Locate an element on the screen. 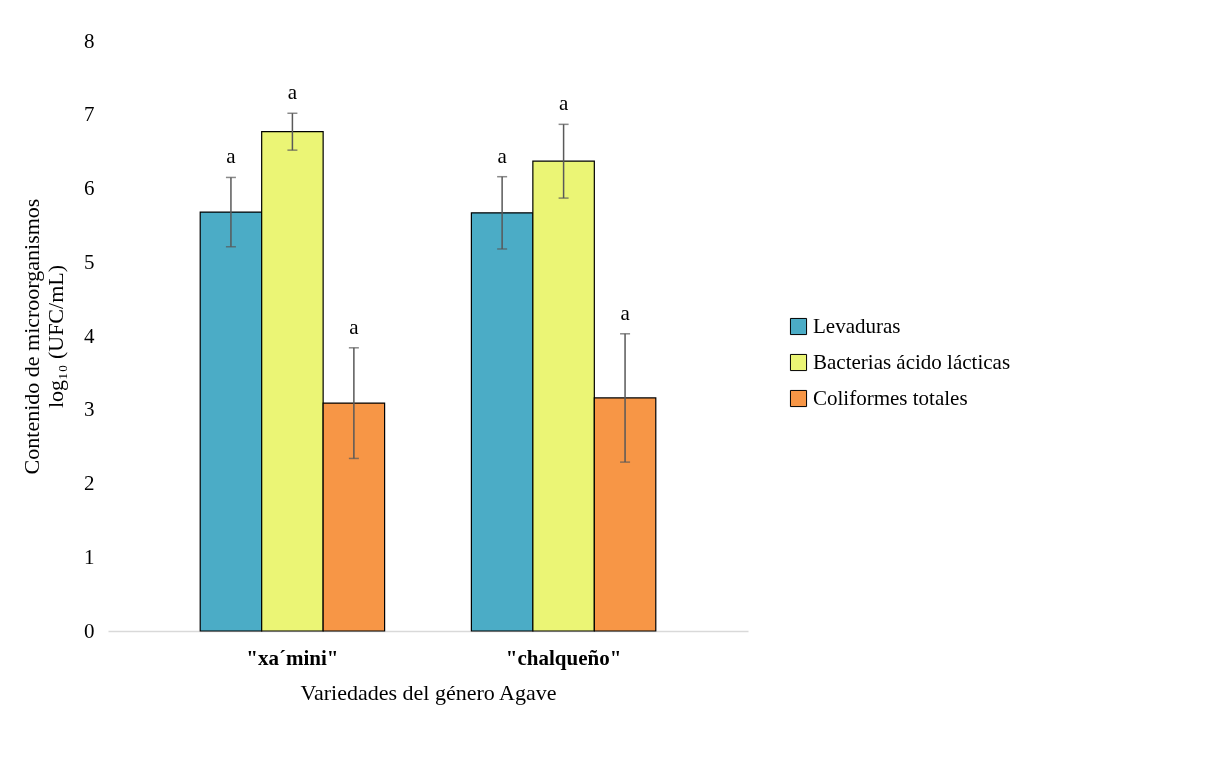 This screenshot has height=757, width=1206. y-axis-title: Contenido de microorganismos log₁₀ (UFC/mL) is located at coordinates (43, 336).